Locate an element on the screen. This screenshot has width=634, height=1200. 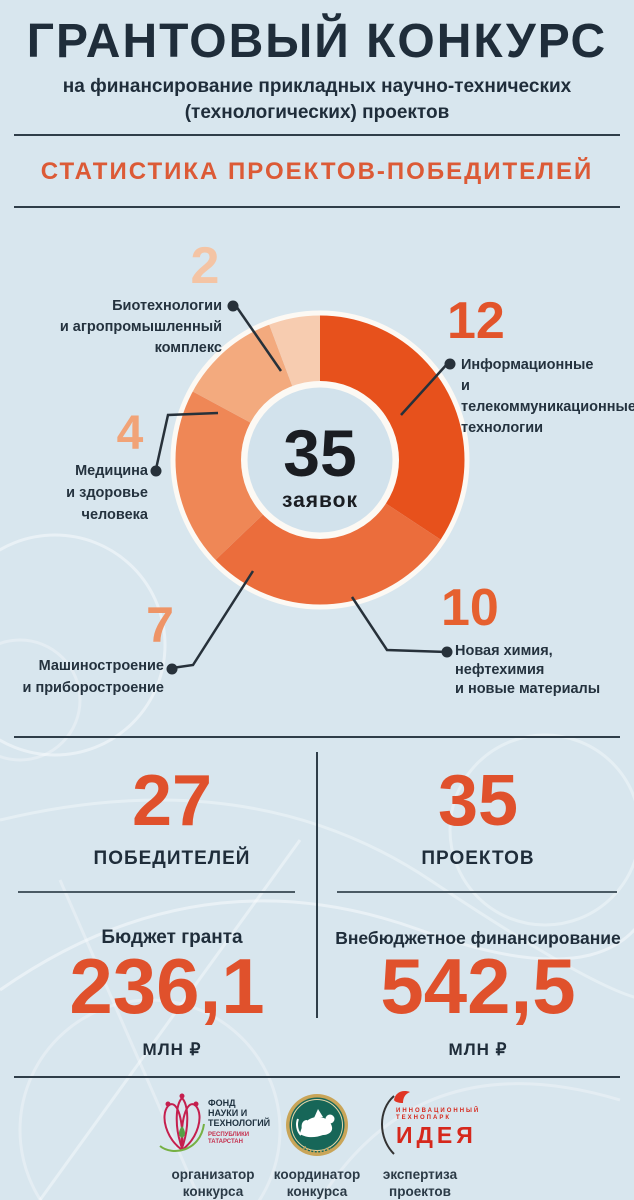
section-title: СТАТИСТИКА ПРОЕКТОВ-ПОБЕДИТЕЛЕЙ is located at coordinates (317, 171).